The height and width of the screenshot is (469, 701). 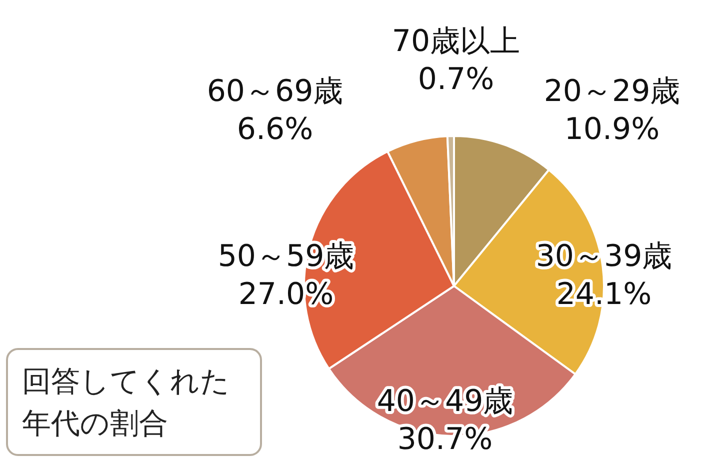 I want to click on slice-label: 40～49歳, so click(x=445, y=401).